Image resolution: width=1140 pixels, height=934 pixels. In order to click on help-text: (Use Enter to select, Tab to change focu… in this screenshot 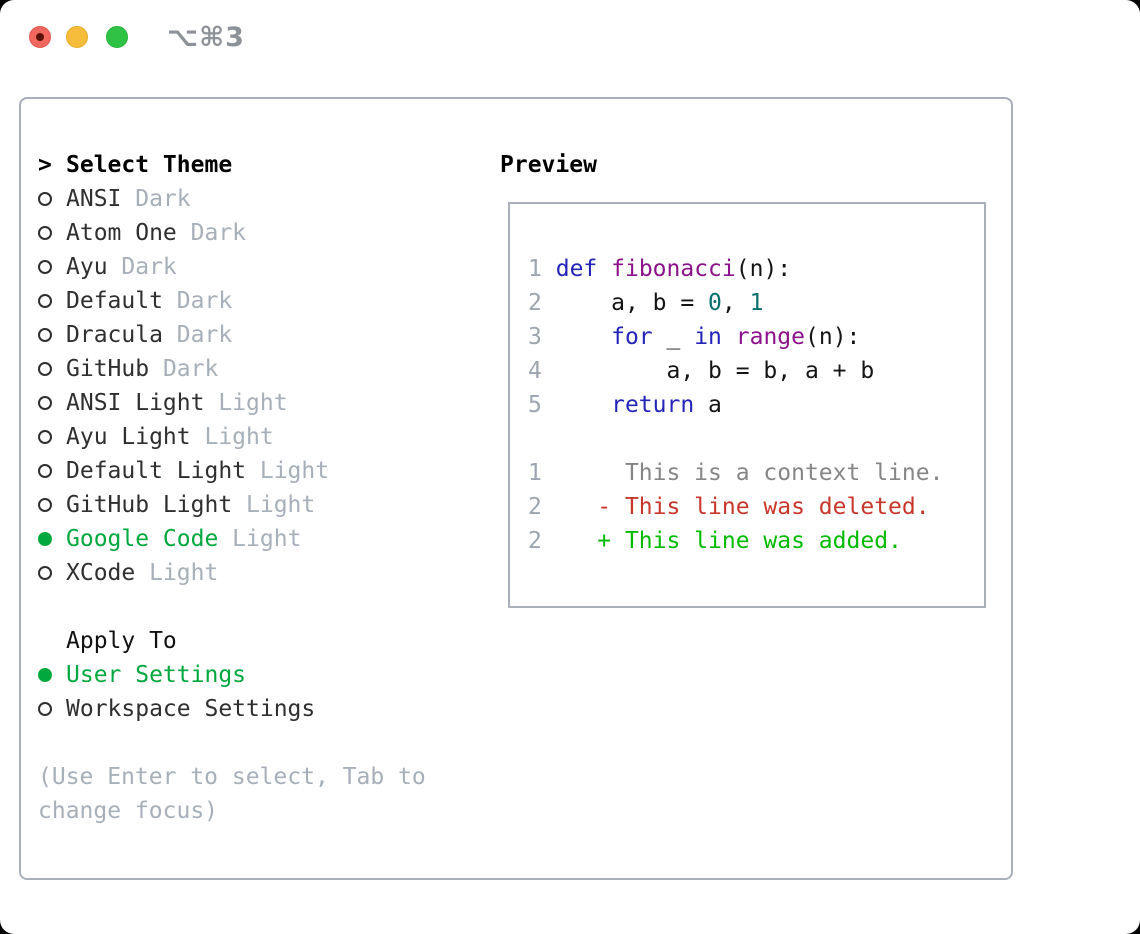, I will do `click(232, 794)`.